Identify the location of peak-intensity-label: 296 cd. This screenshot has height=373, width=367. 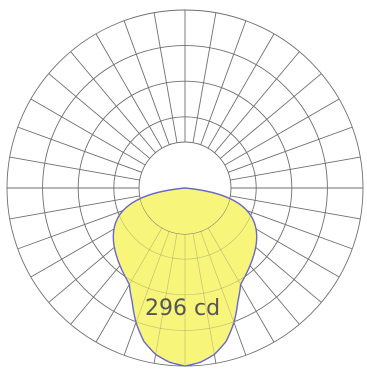
(182, 308).